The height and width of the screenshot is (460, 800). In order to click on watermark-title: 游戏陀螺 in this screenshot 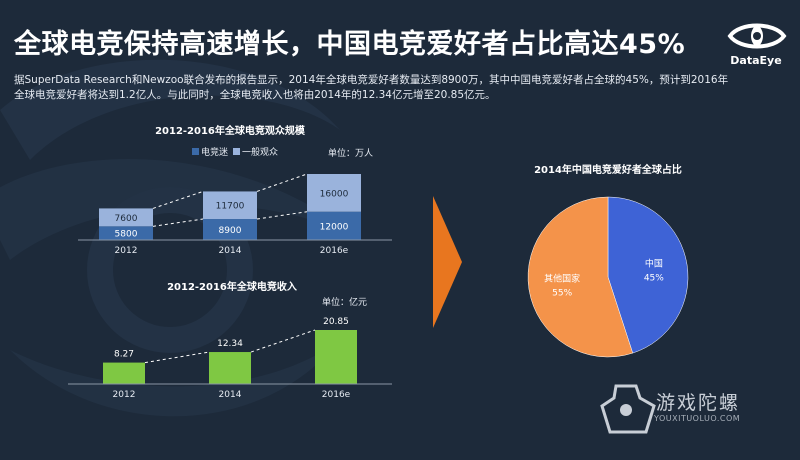, I will do `click(698, 403)`.